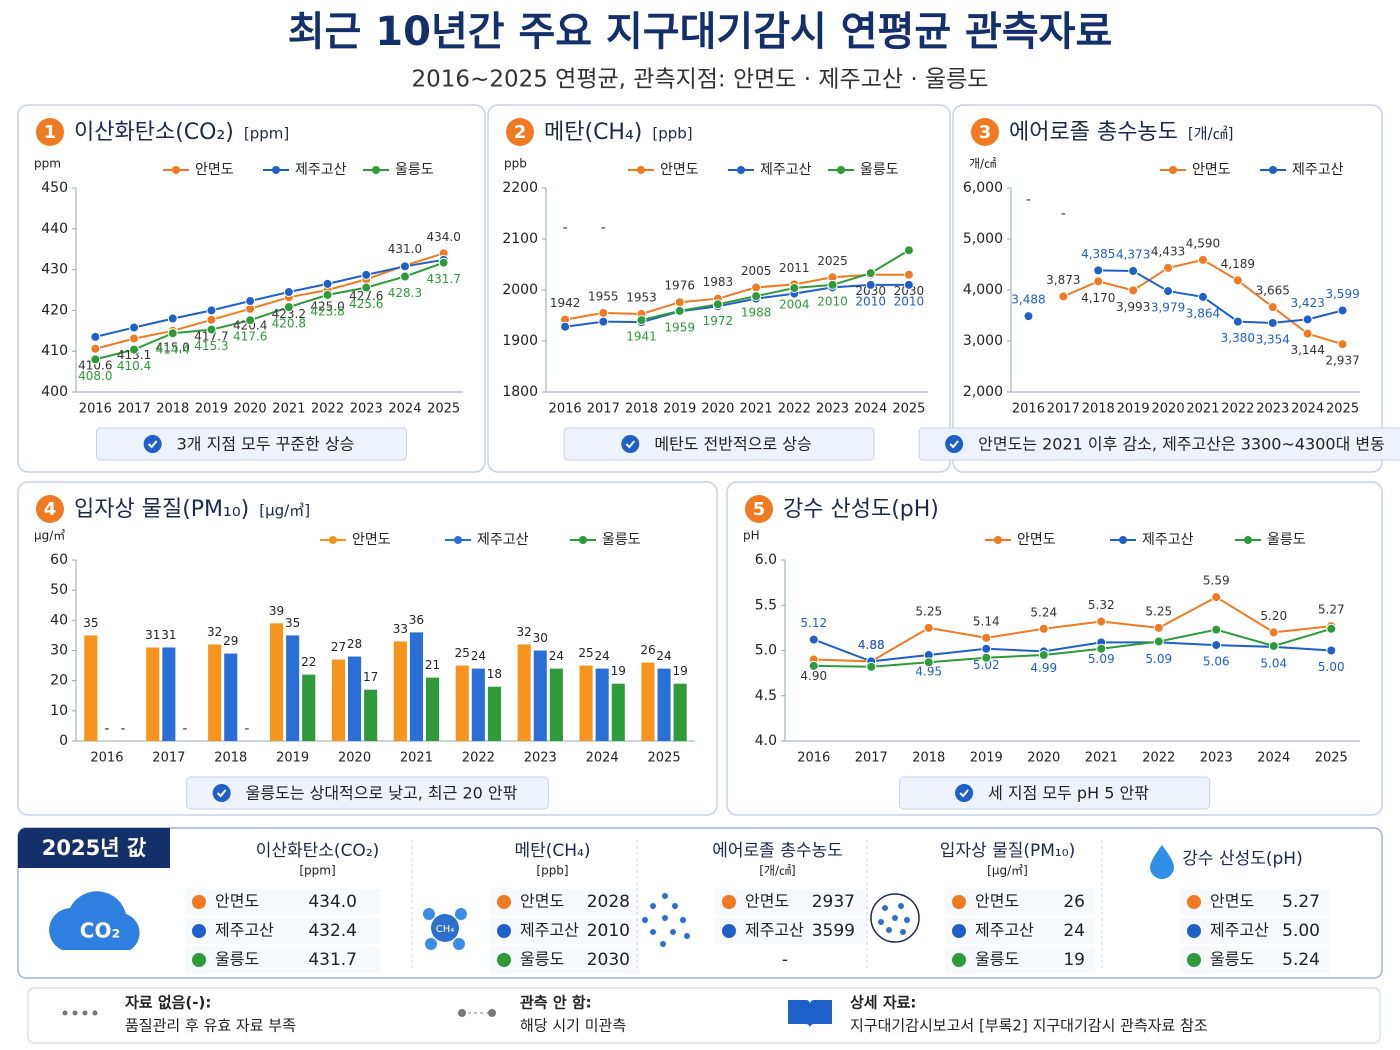 This screenshot has height=1050, width=1400. I want to click on value-label: 428.3, so click(405, 293).